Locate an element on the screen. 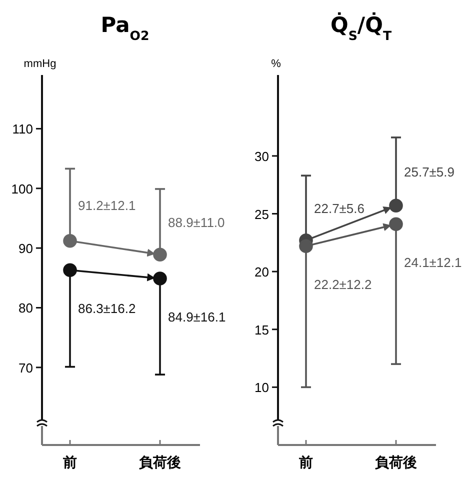  y-tick-label: 10 is located at coordinates (261, 388).